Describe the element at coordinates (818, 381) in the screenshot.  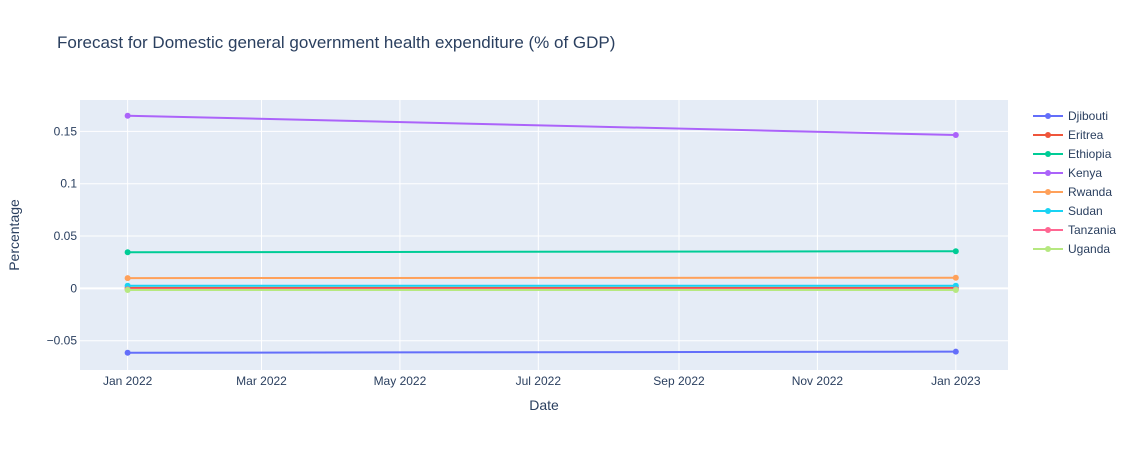
I see `x-tick-label: Nov 2022` at that location.